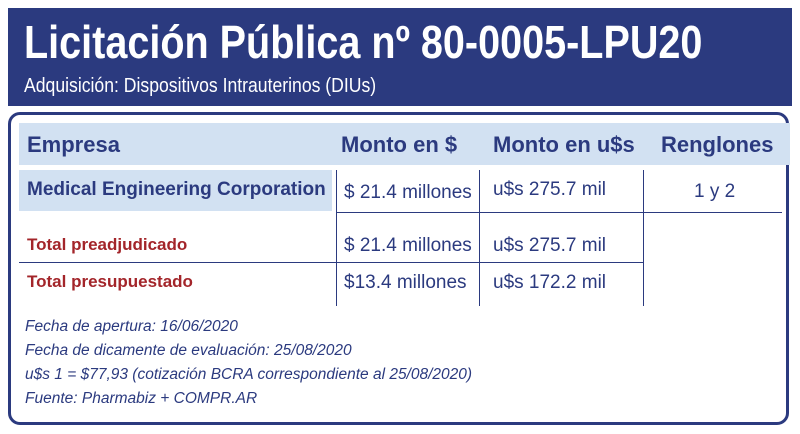  Describe the element at coordinates (717, 144) in the screenshot. I see `column-header-renglones: Renglones` at that location.